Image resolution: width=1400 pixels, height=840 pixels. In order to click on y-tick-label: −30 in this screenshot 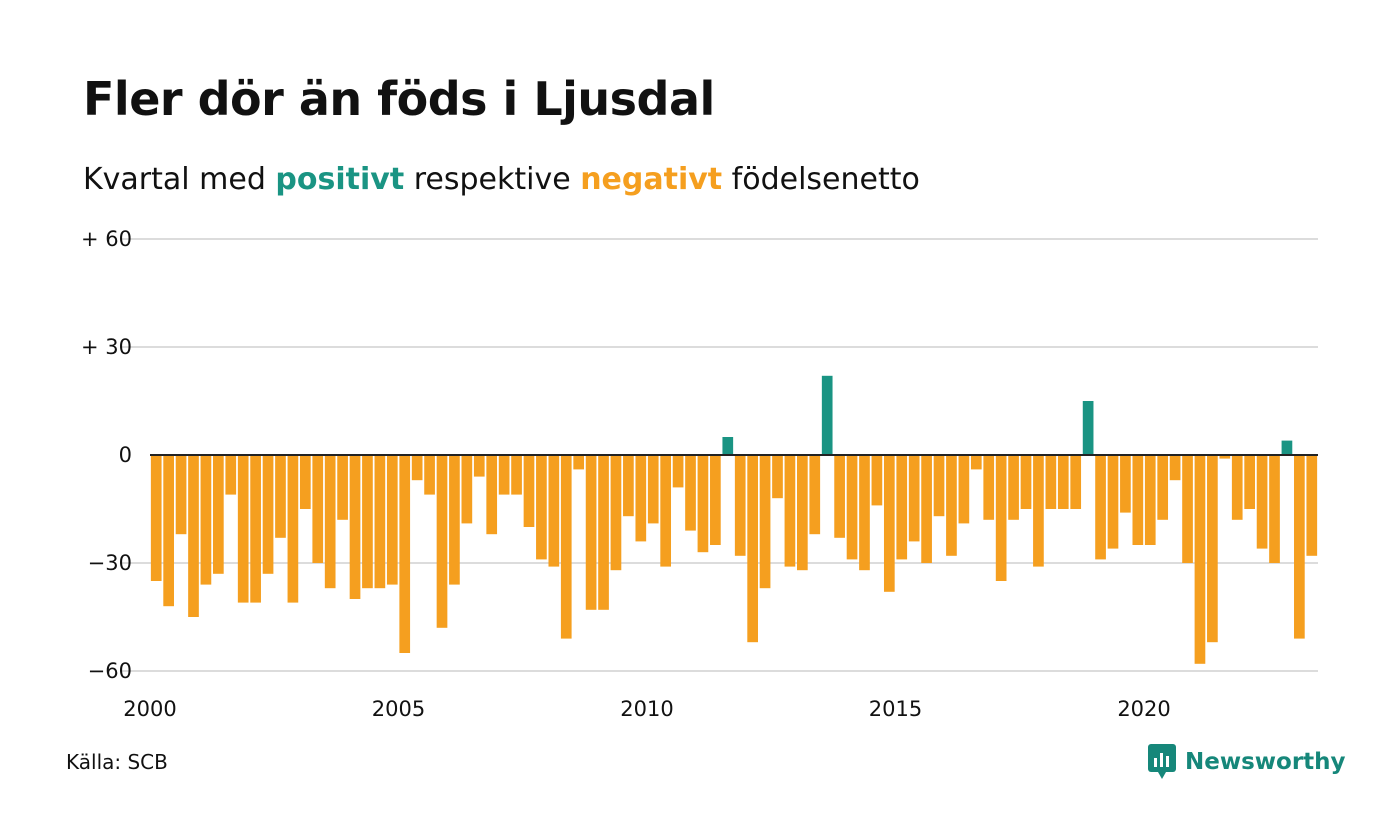, I will do `click(110, 563)`.